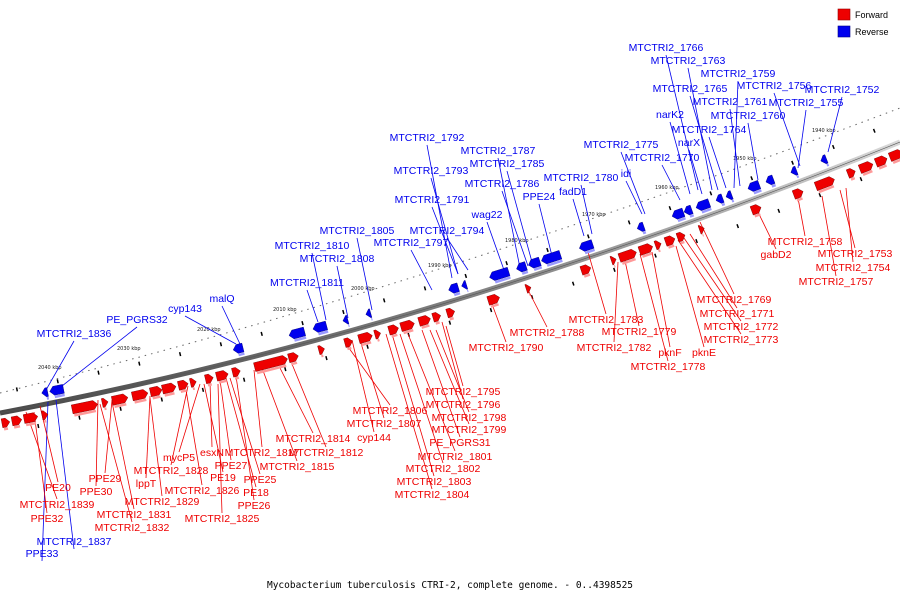 The image size is (900, 600). Describe the element at coordinates (502, 184) in the screenshot. I see `gene-label: MTCTRI2_1786` at that location.